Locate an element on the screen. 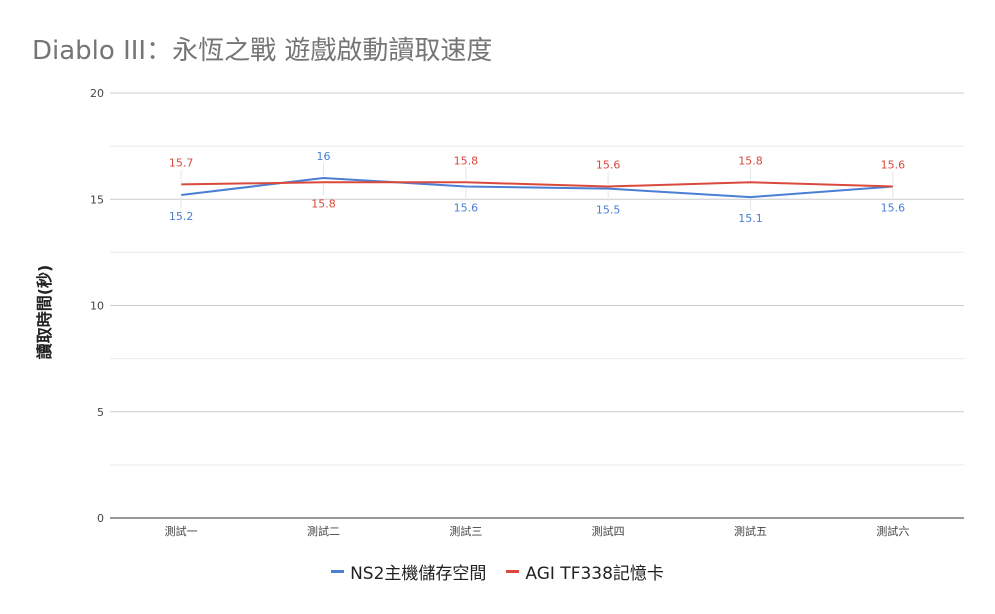 The width and height of the screenshot is (995, 614). y-tick-label: 20 is located at coordinates (97, 93).